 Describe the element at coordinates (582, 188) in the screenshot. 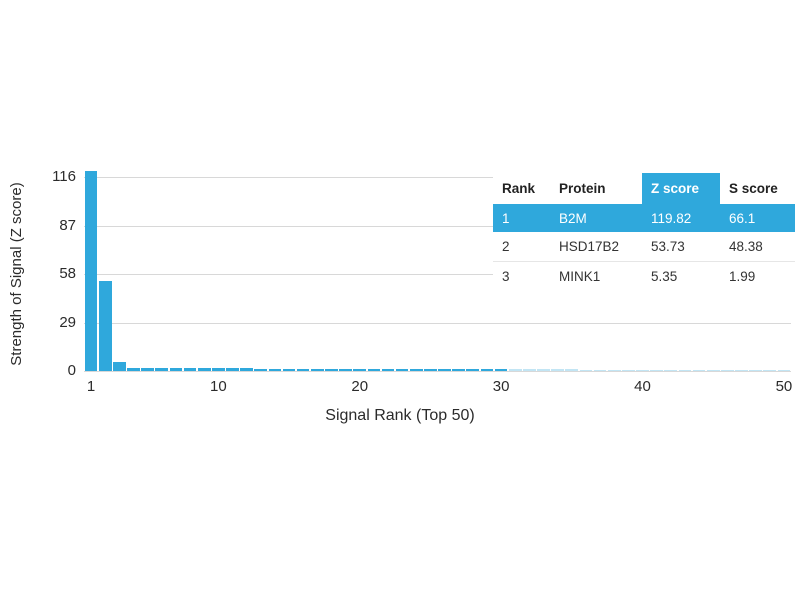

I see `column-header-protein: Protein` at that location.